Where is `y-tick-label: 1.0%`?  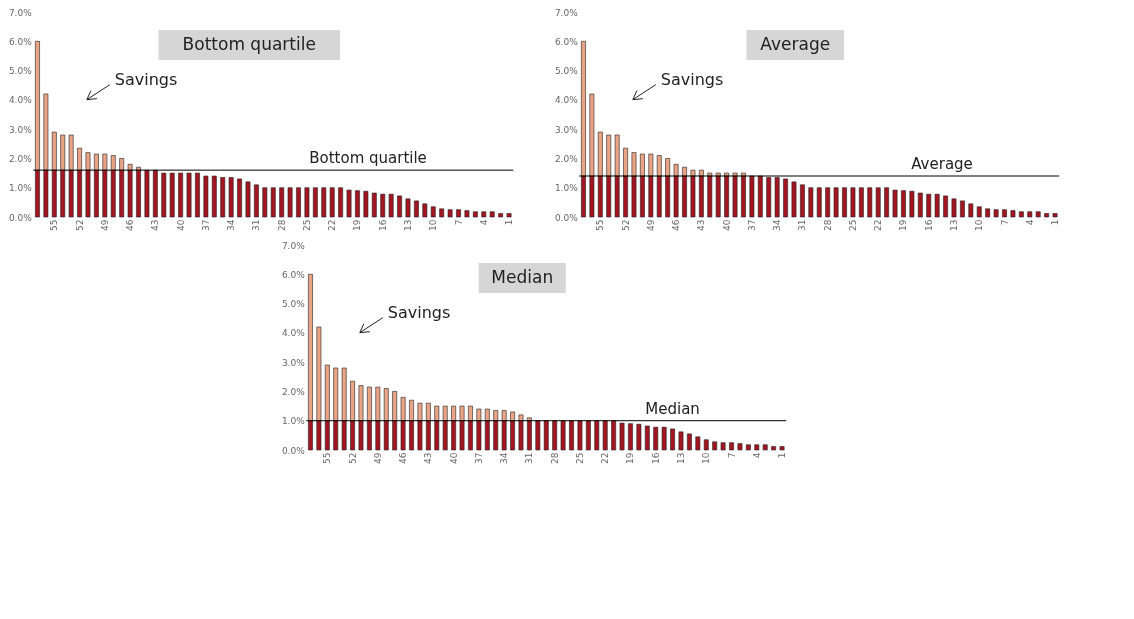 y-tick-label: 1.0% is located at coordinates (293, 421).